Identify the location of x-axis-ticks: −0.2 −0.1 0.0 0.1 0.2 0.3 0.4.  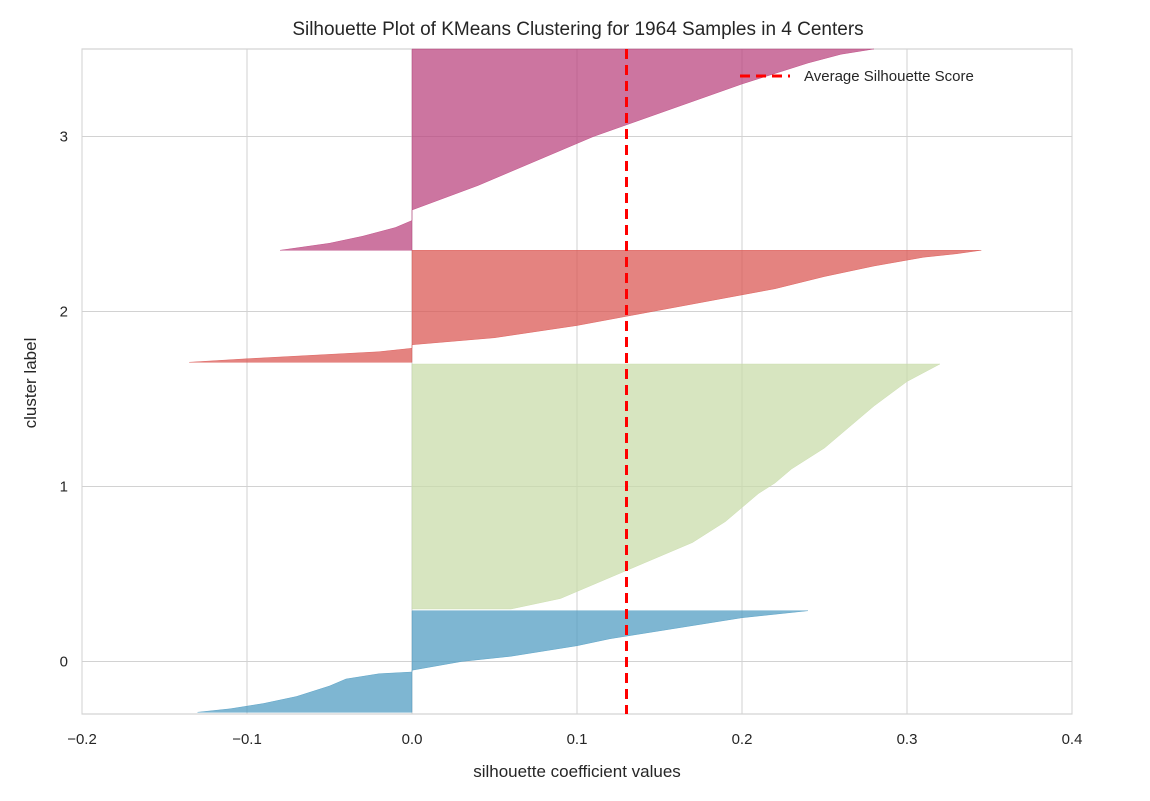
(574, 739).